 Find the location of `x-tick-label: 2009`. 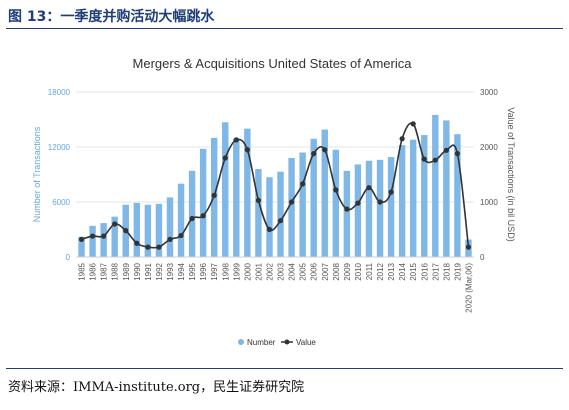

x-tick-label: 2009 is located at coordinates (347, 271).